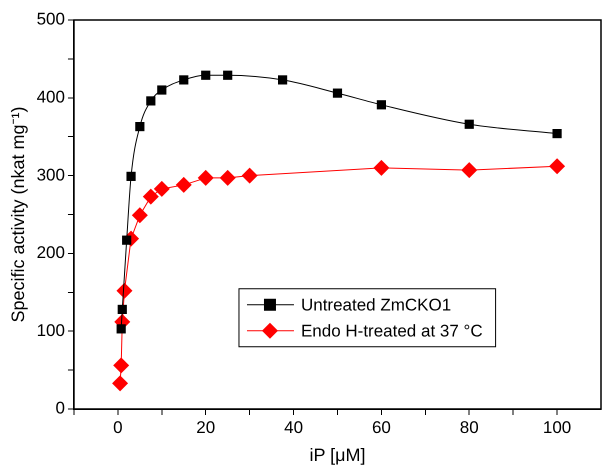  I want to click on y-tick-label: 300, so click(50, 174).